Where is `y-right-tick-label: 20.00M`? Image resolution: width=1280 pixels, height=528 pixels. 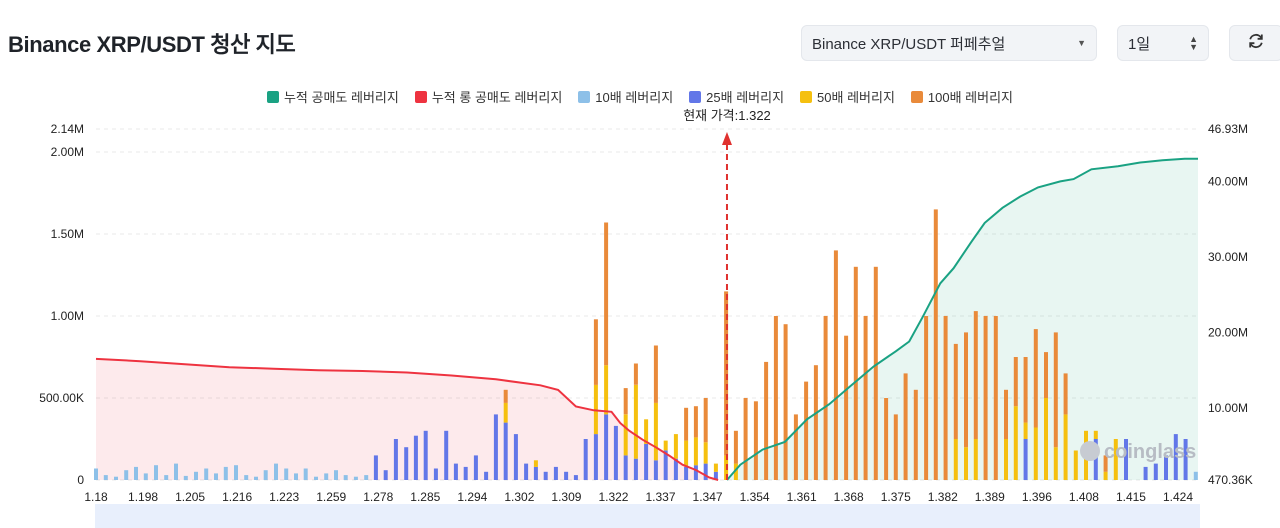
y-right-tick-label: 20.00M is located at coordinates (1228, 332).